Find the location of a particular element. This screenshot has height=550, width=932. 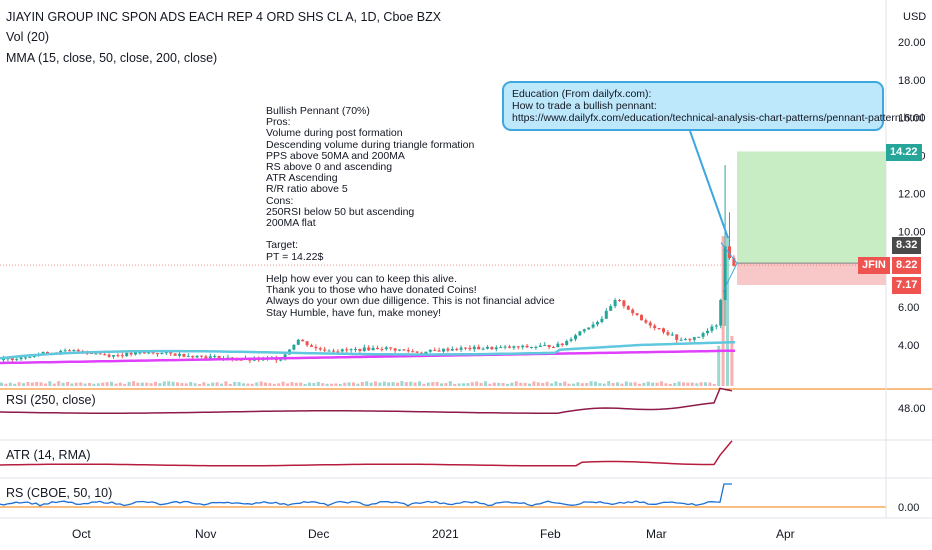

atr-pane-title: ATR (14, RMA) is located at coordinates (48, 455).